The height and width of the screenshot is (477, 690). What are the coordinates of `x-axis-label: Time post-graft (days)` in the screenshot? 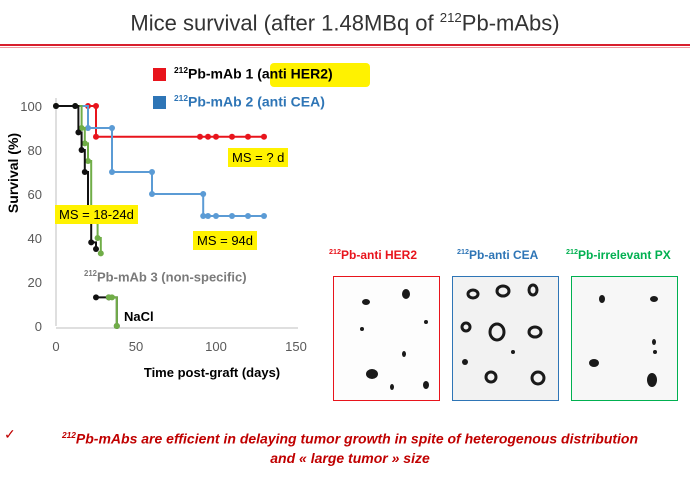 It's located at (212, 372).